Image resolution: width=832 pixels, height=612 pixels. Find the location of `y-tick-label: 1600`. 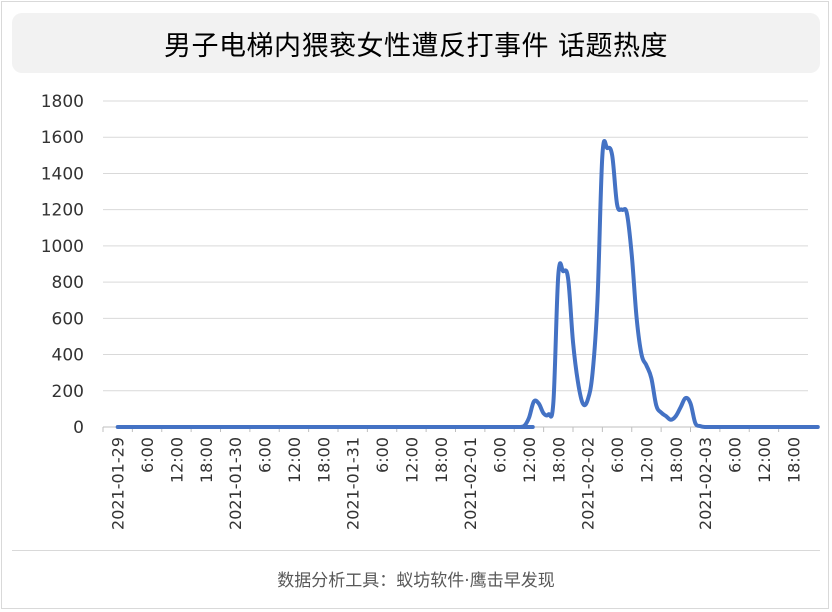

y-tick-label: 1600 is located at coordinates (62, 138).